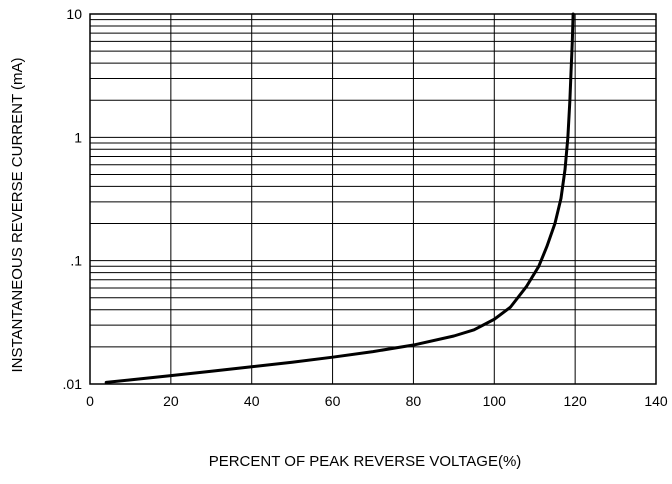 This screenshot has height=484, width=672. Describe the element at coordinates (74, 14) in the screenshot. I see `y-tick-label: 10` at that location.